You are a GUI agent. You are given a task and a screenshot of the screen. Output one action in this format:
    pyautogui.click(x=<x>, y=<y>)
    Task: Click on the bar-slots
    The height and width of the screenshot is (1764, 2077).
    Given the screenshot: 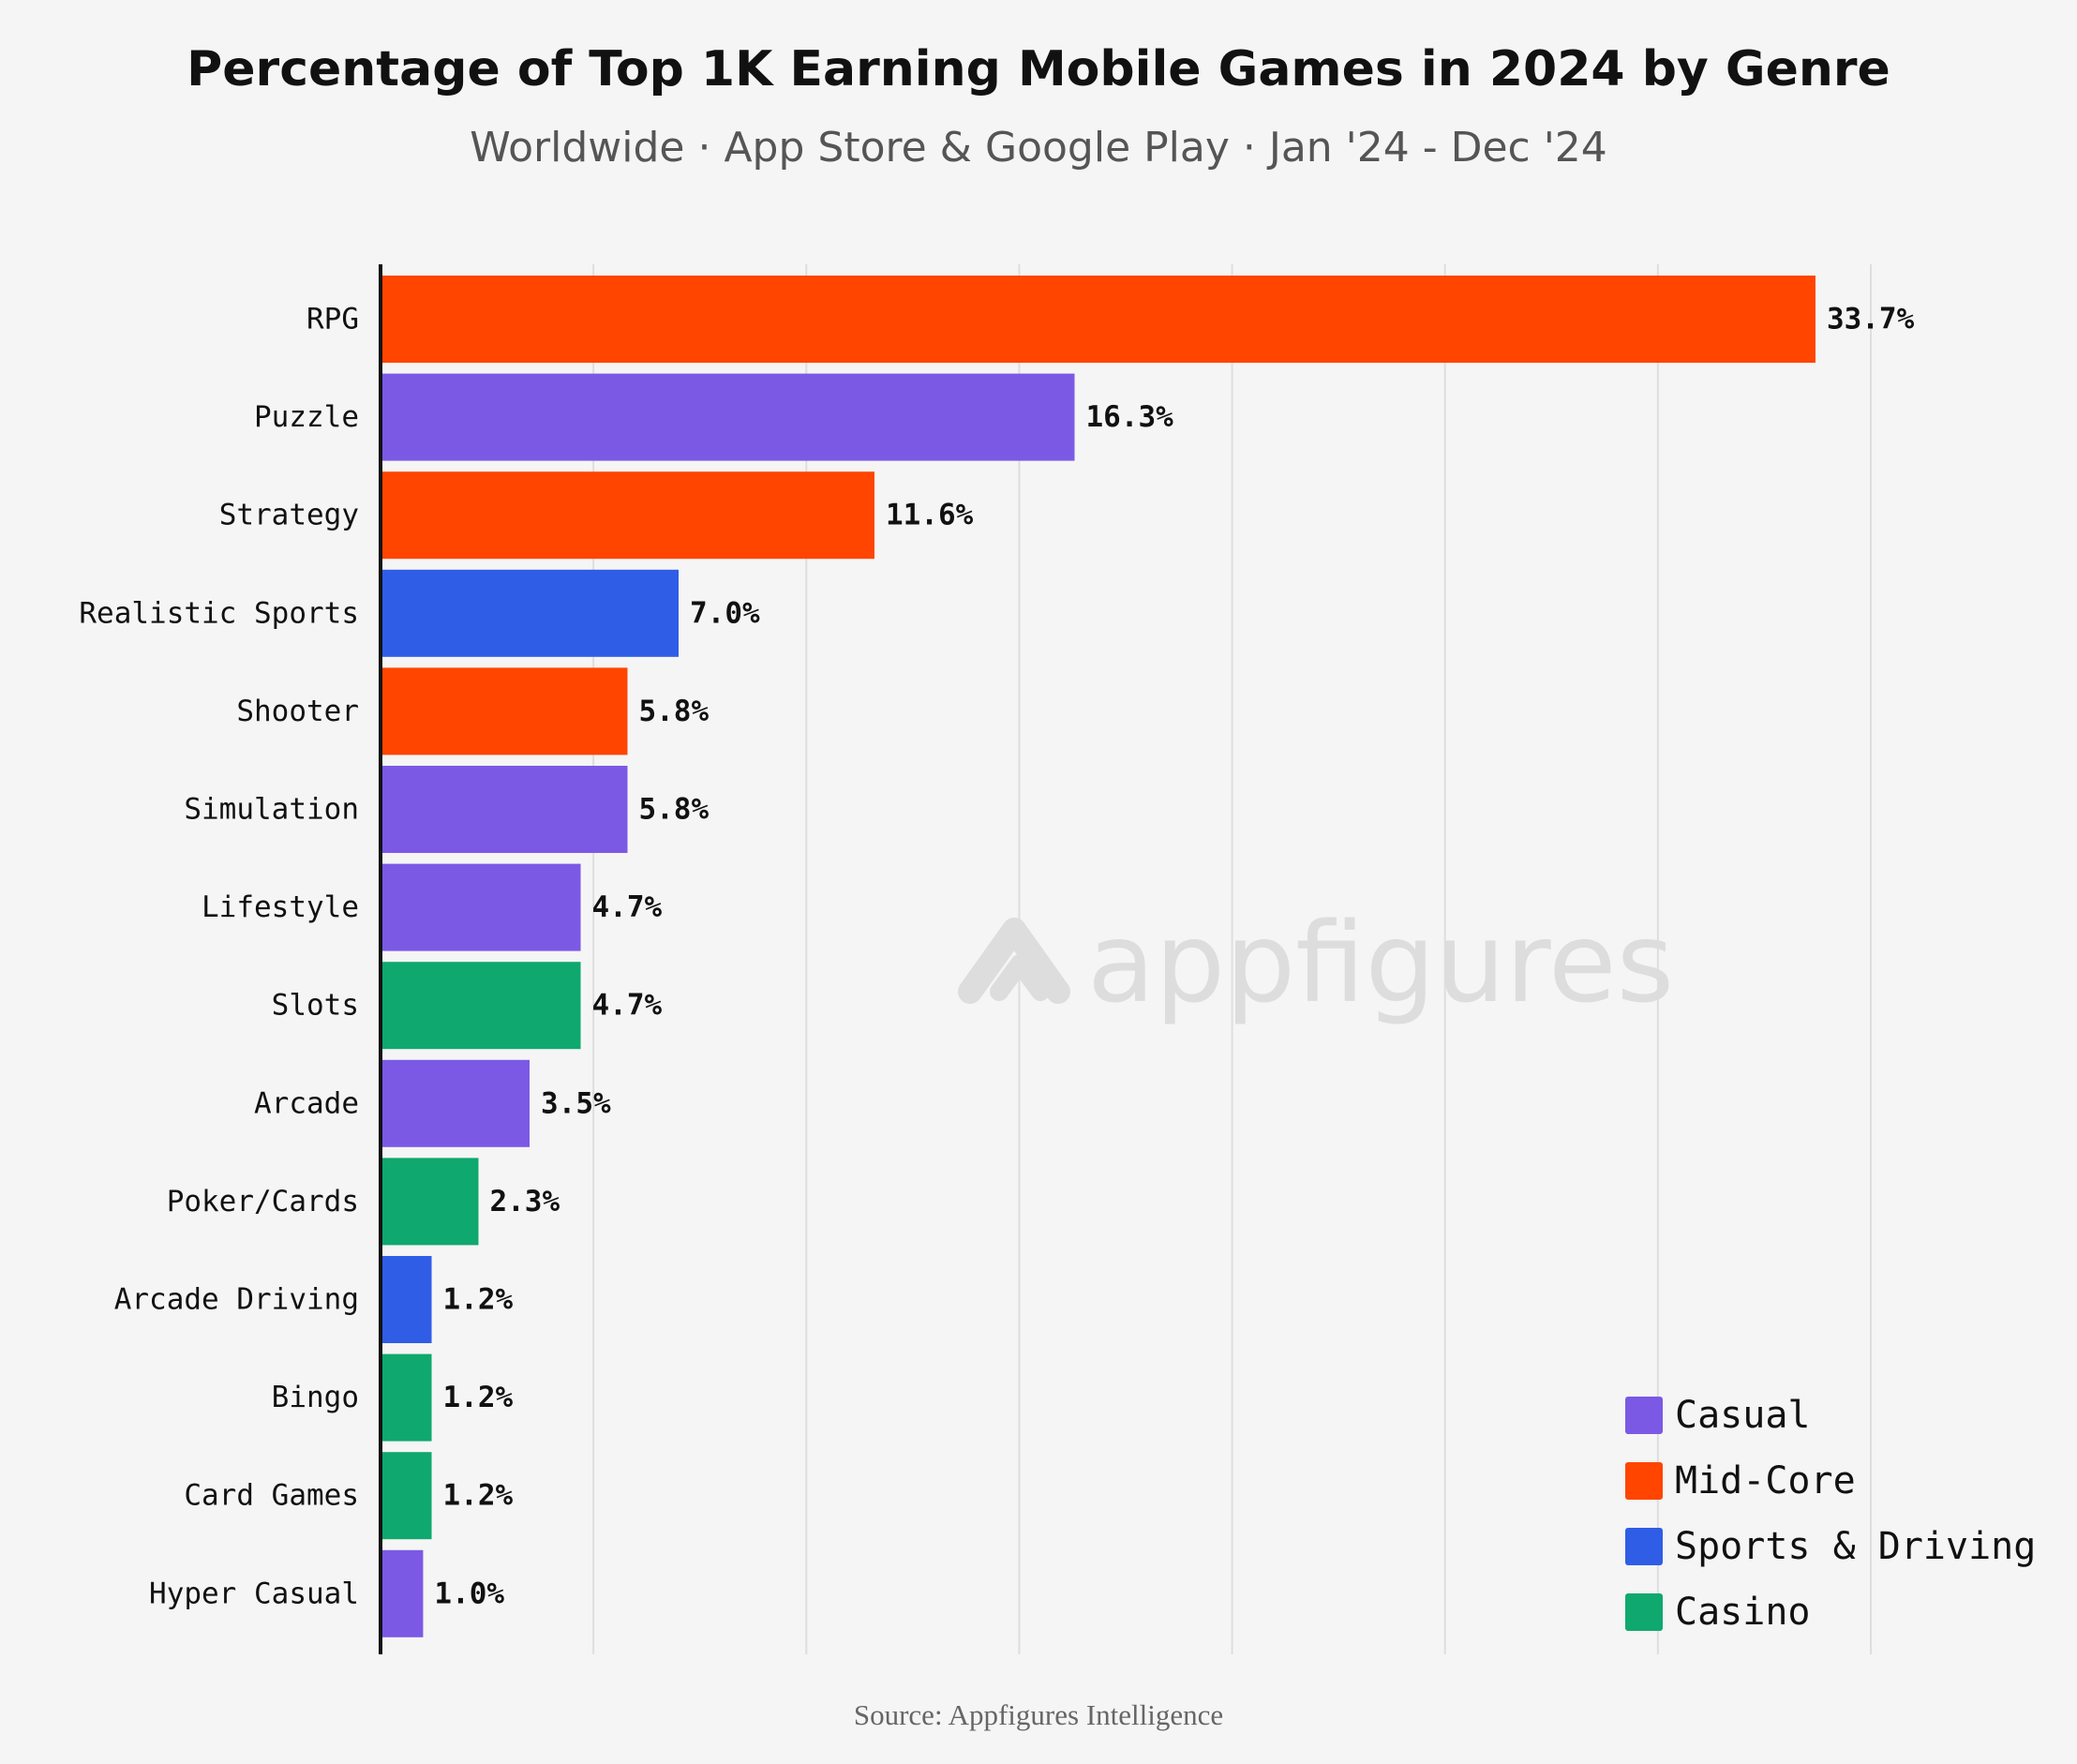 What is the action you would take?
    pyautogui.click(x=481, y=1006)
    